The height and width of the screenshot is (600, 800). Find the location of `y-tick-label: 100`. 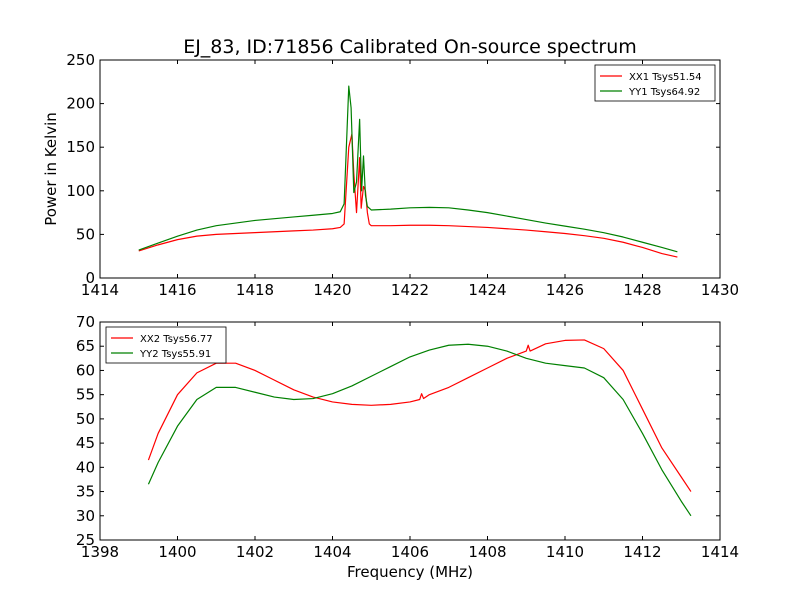

y-tick-label: 100 is located at coordinates (80, 191).